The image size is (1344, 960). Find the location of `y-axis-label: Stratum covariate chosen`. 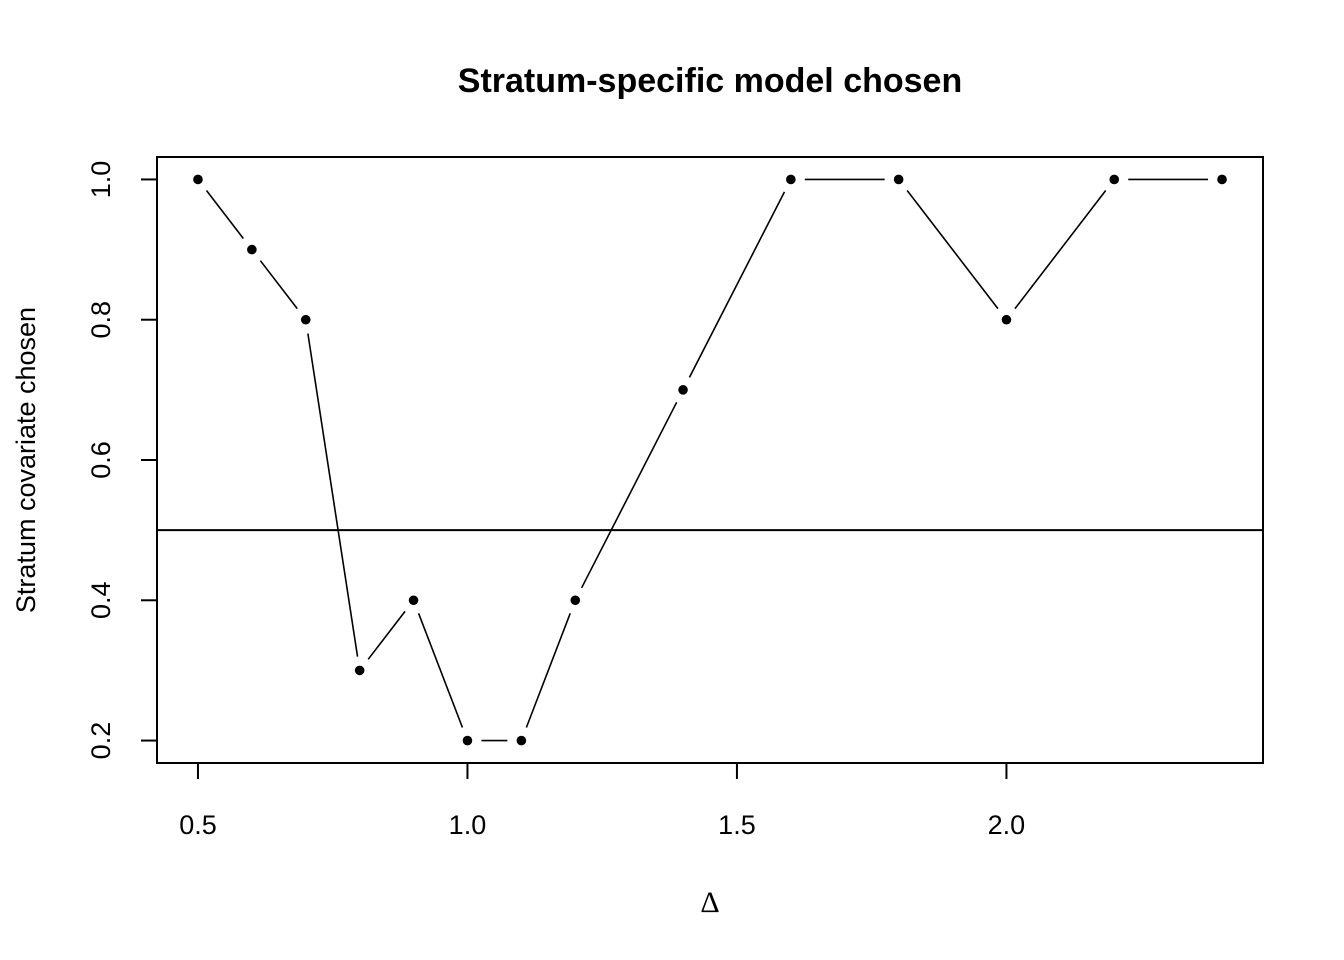

y-axis-label: Stratum covariate chosen is located at coordinates (26, 460).